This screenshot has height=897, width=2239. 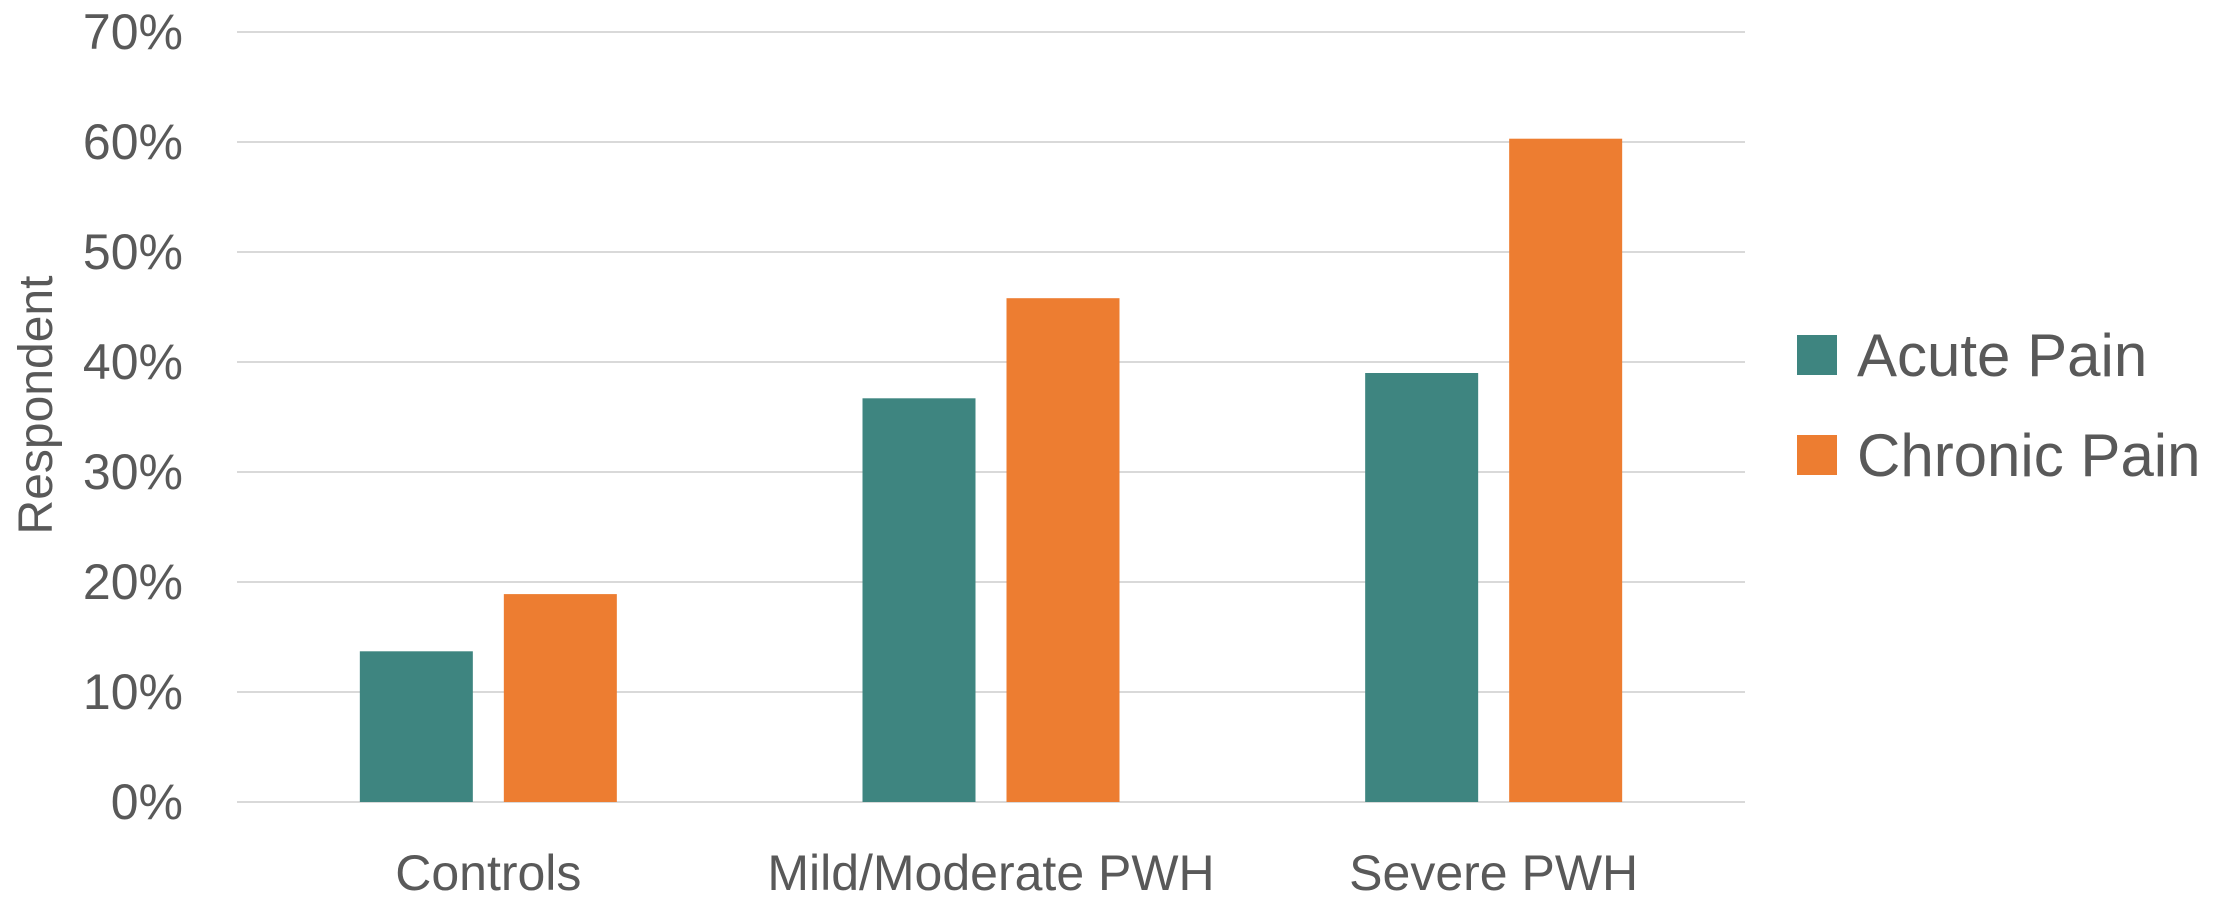 I want to click on legend-label: Chronic Pain, so click(x=2029, y=455).